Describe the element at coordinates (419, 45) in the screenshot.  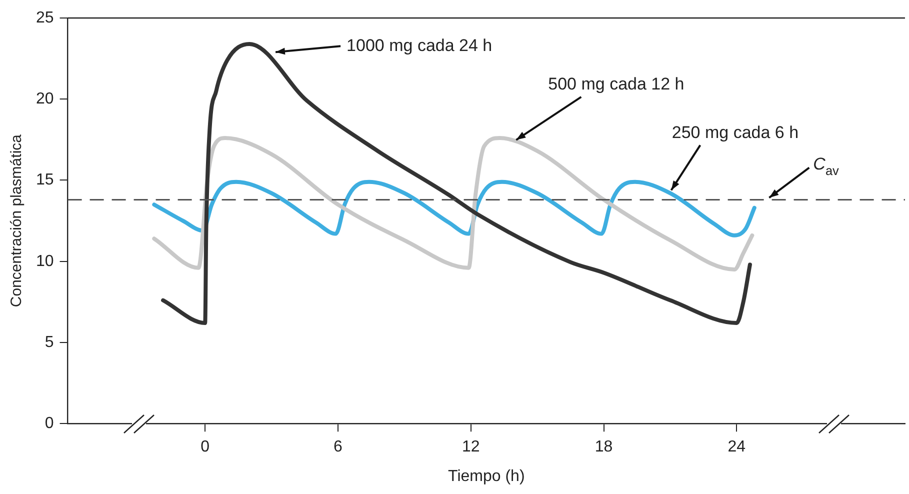
I see `annotation: 1000 mg cada 24 h` at that location.